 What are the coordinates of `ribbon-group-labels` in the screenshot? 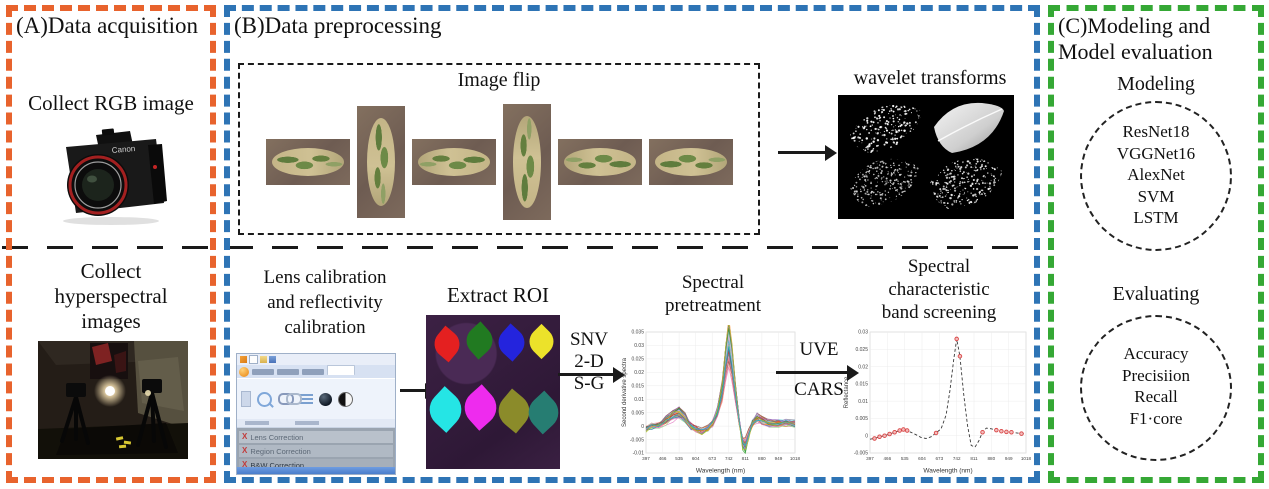 It's located at (316, 423).